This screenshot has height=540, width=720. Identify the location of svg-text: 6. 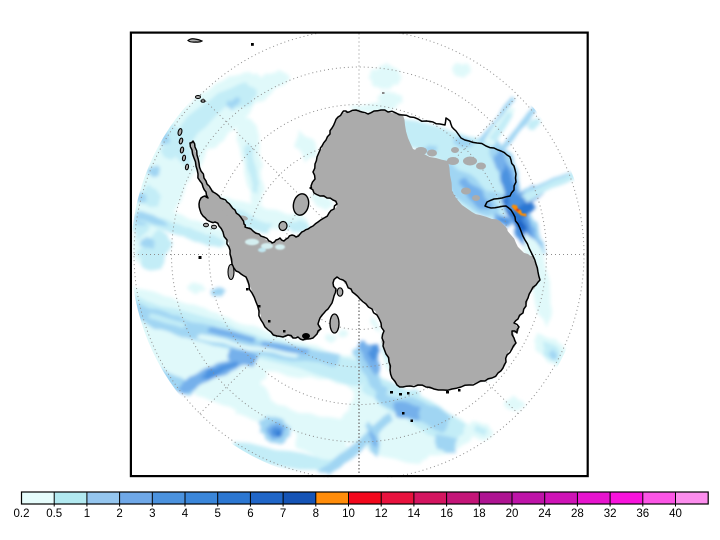
(250, 514).